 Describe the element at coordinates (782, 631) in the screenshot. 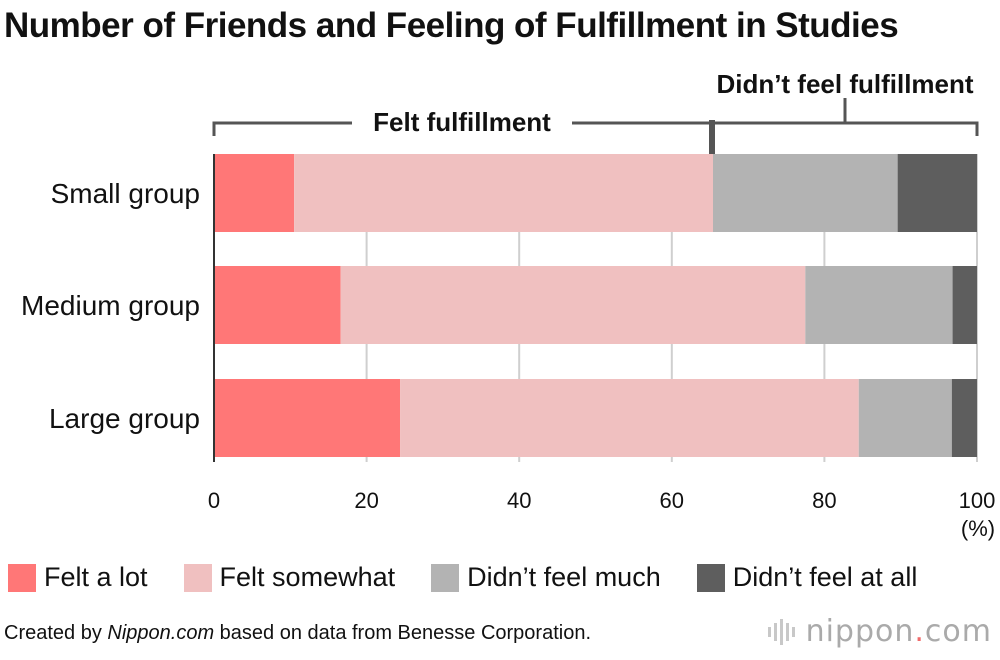

I see `logo-bars-icon` at that location.